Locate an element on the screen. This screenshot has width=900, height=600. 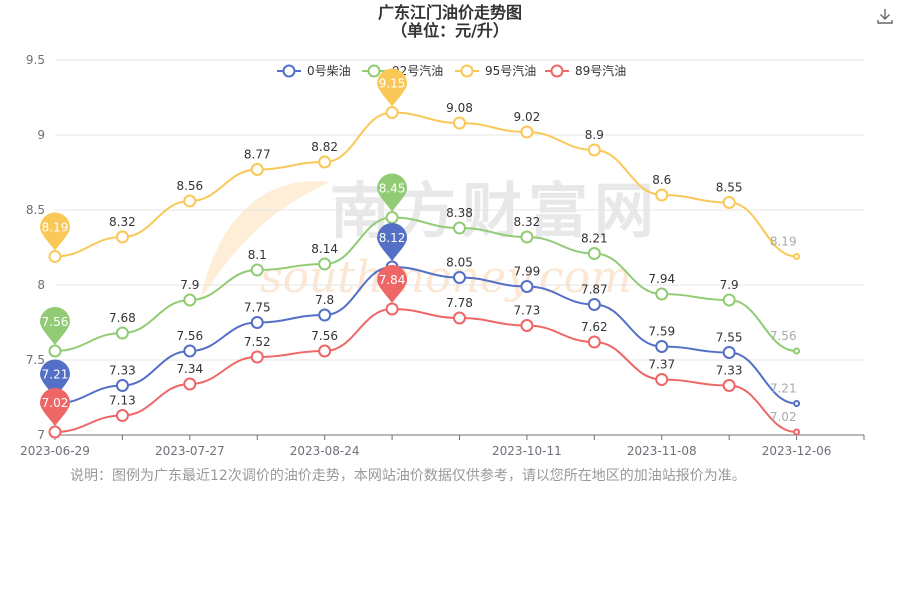
y-tick-label: 8 is located at coordinates (41, 285).